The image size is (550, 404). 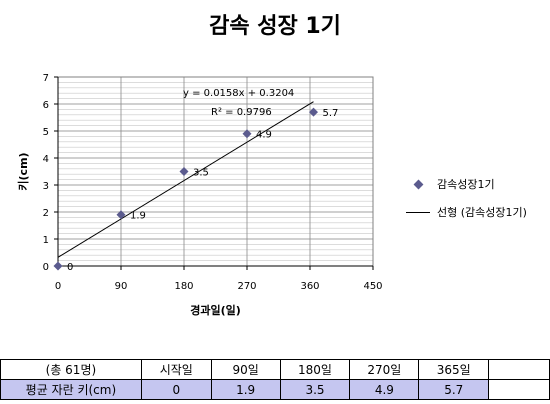 I want to click on x-tick-label: 360, so click(x=309, y=286).